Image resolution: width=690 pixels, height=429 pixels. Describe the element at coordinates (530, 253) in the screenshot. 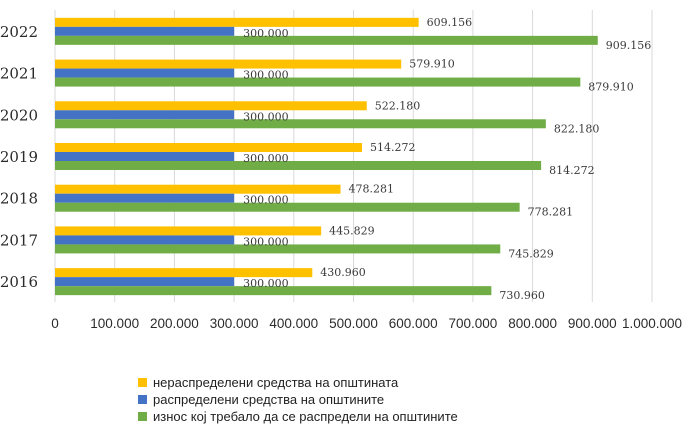

I see `data-label: 745.829` at that location.